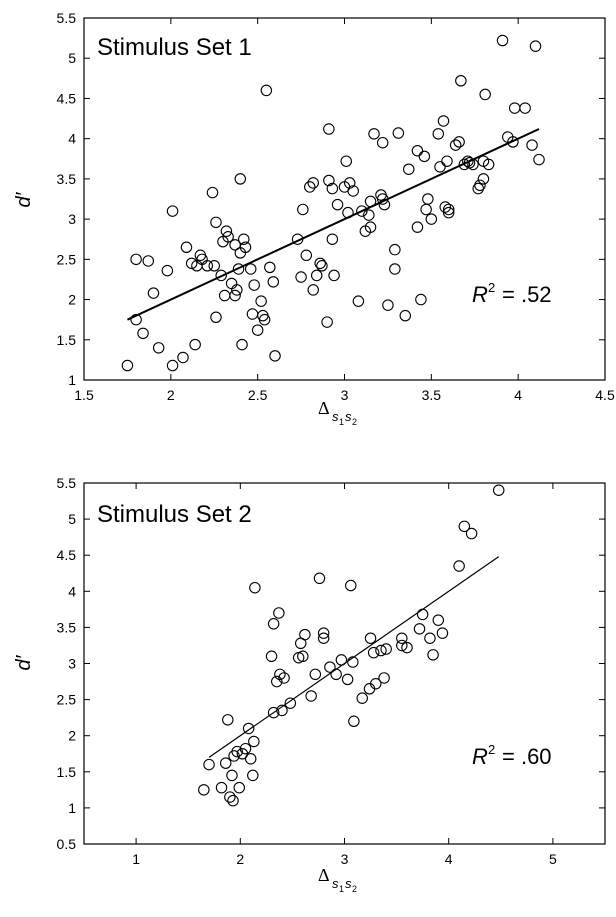 Image resolution: width=616 pixels, height=917 pixels. I want to click on y-tick-label: 1.5, so click(67, 340).